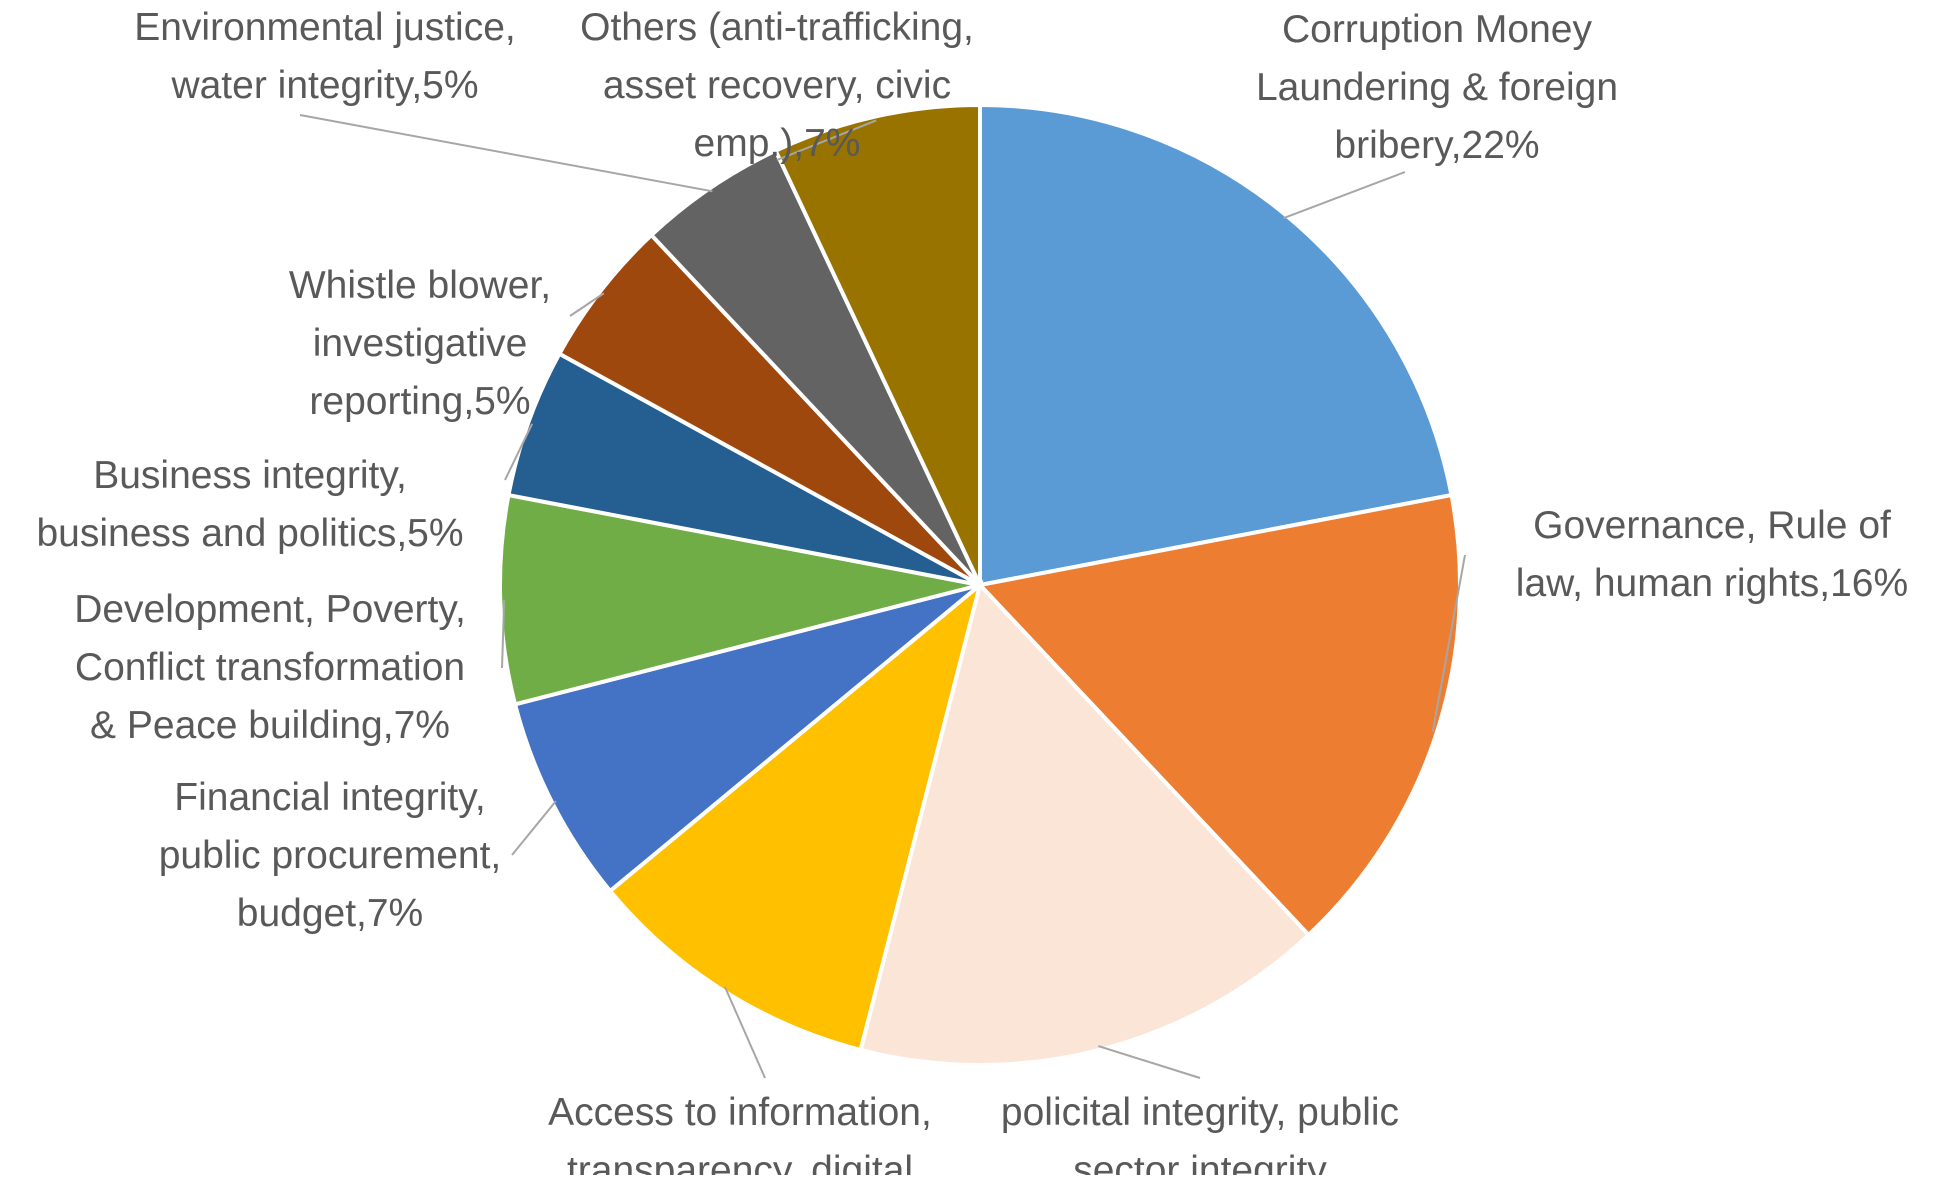 This screenshot has height=1180, width=1941. Describe the element at coordinates (249, 533) in the screenshot. I see `data-label-line: business and politics,5%` at that location.